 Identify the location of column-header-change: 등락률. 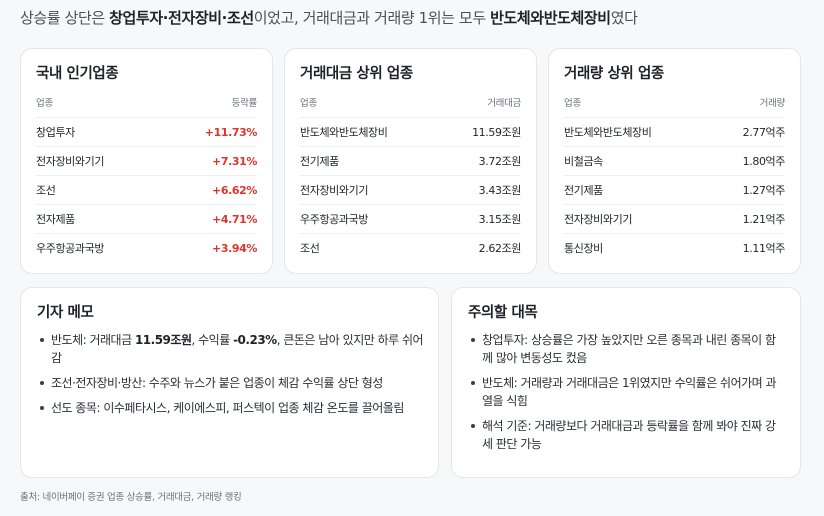
(244, 103).